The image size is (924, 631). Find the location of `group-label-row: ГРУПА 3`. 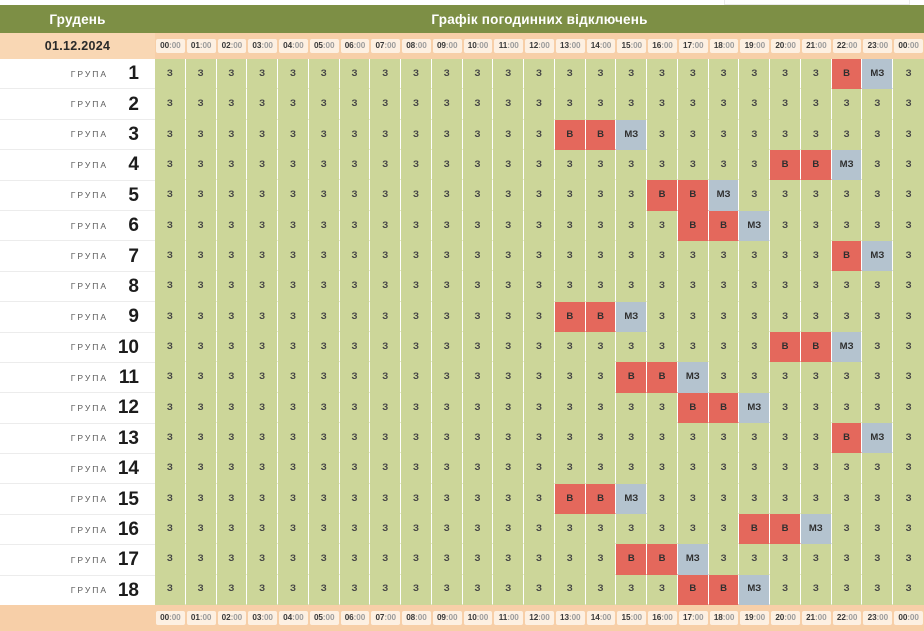

group-label-row: ГРУПА 3 is located at coordinates (77, 135).